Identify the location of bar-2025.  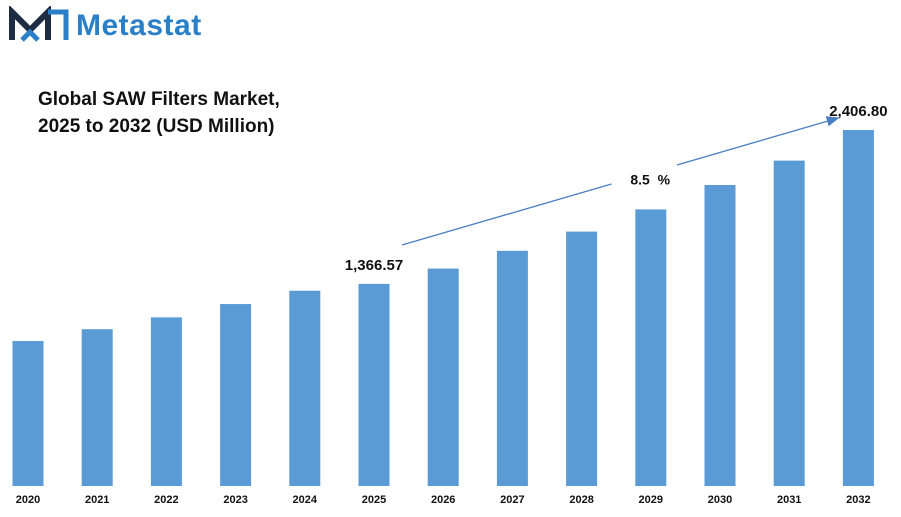
(374, 384).